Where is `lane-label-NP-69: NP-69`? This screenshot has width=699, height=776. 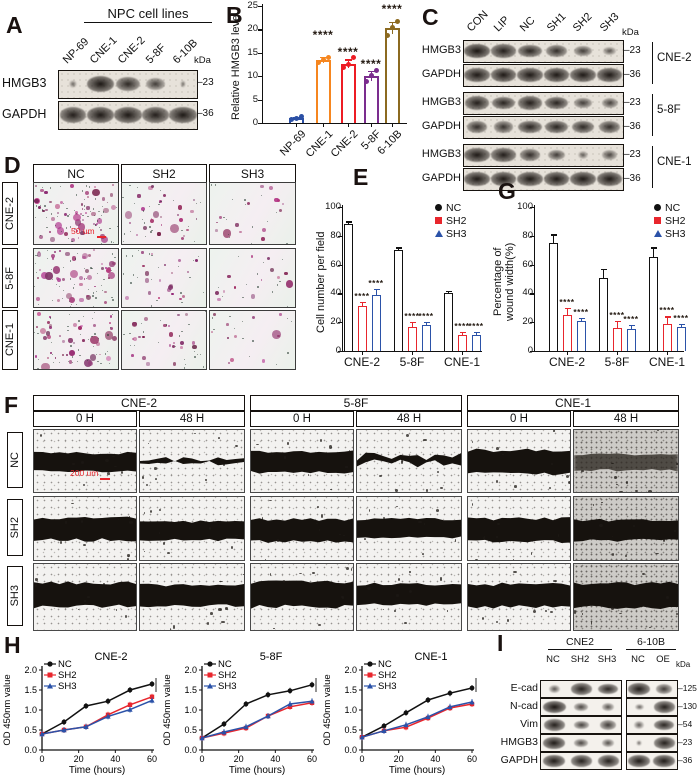
lane-label-NP-69: NP-69 is located at coordinates (76, 51).